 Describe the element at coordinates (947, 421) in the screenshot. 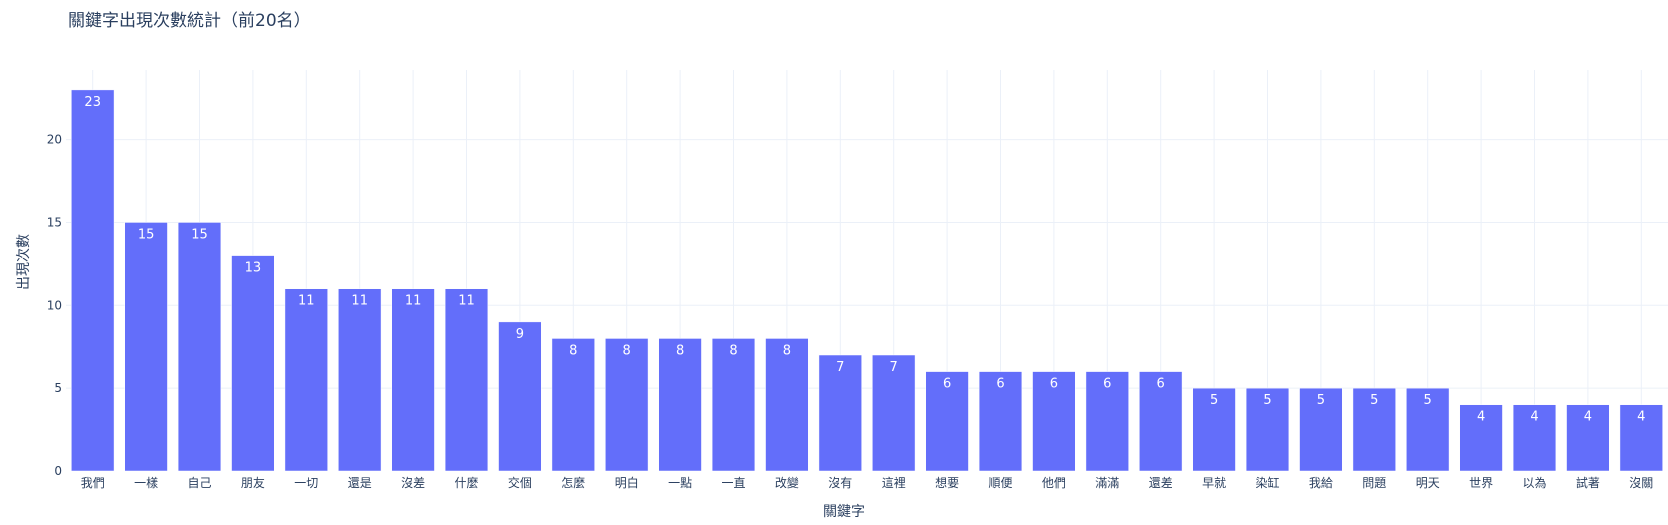

I see `bar-想要` at that location.